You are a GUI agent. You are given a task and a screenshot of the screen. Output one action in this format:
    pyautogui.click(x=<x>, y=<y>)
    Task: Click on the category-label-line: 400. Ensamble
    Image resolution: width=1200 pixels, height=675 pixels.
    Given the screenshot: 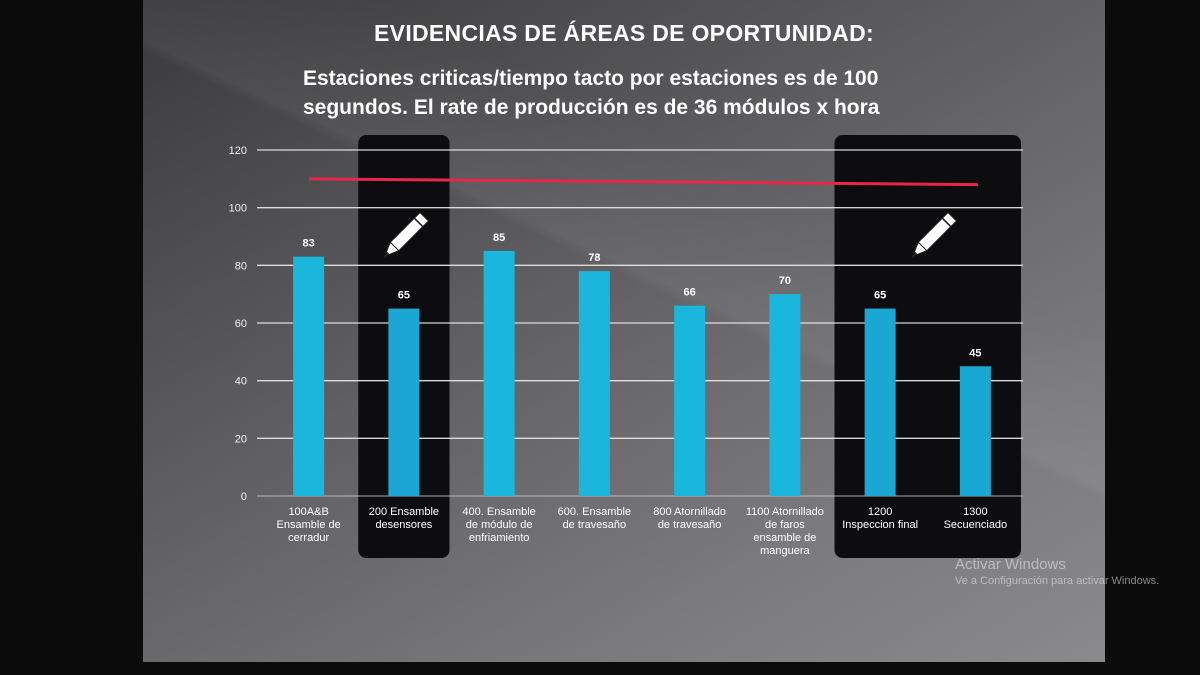 What is the action you would take?
    pyautogui.click(x=498, y=512)
    